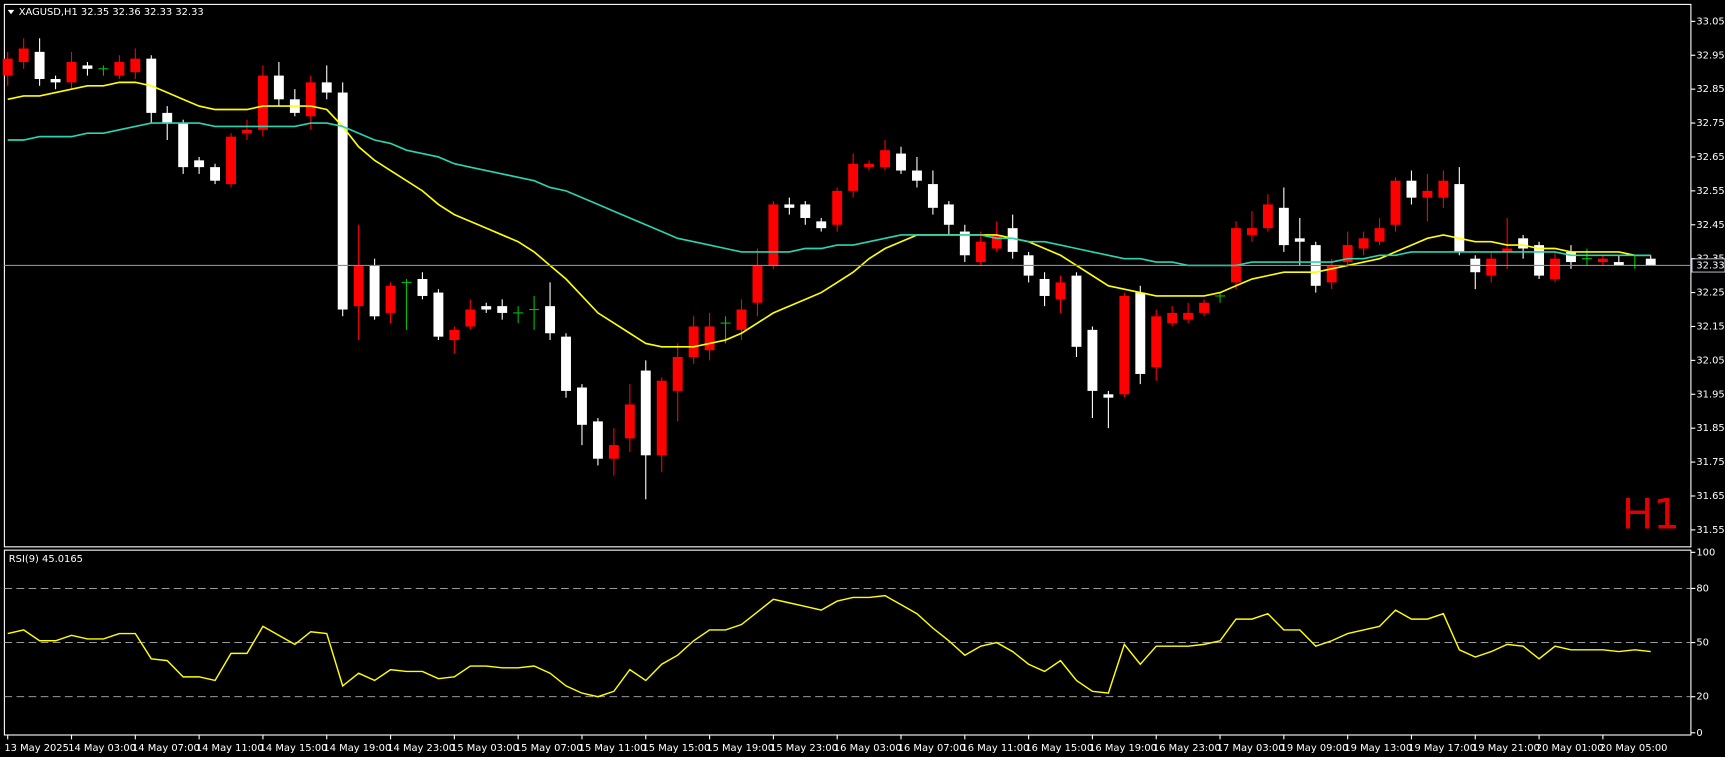 The image size is (1725, 757). I want to click on x-tick-label: 19 May 21:00, so click(1506, 748).